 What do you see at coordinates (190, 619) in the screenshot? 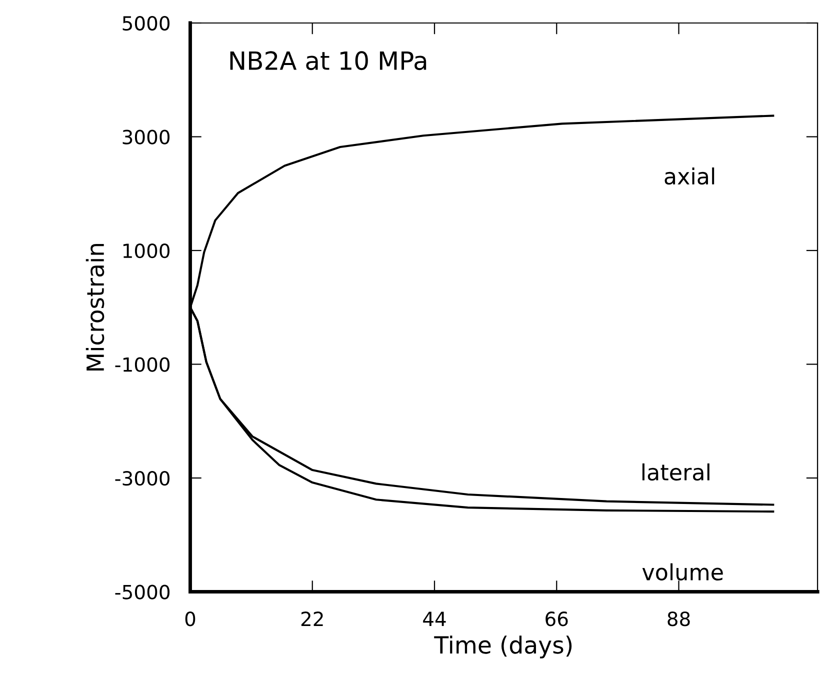
I see `x-tick-label: 0` at bounding box center [190, 619].